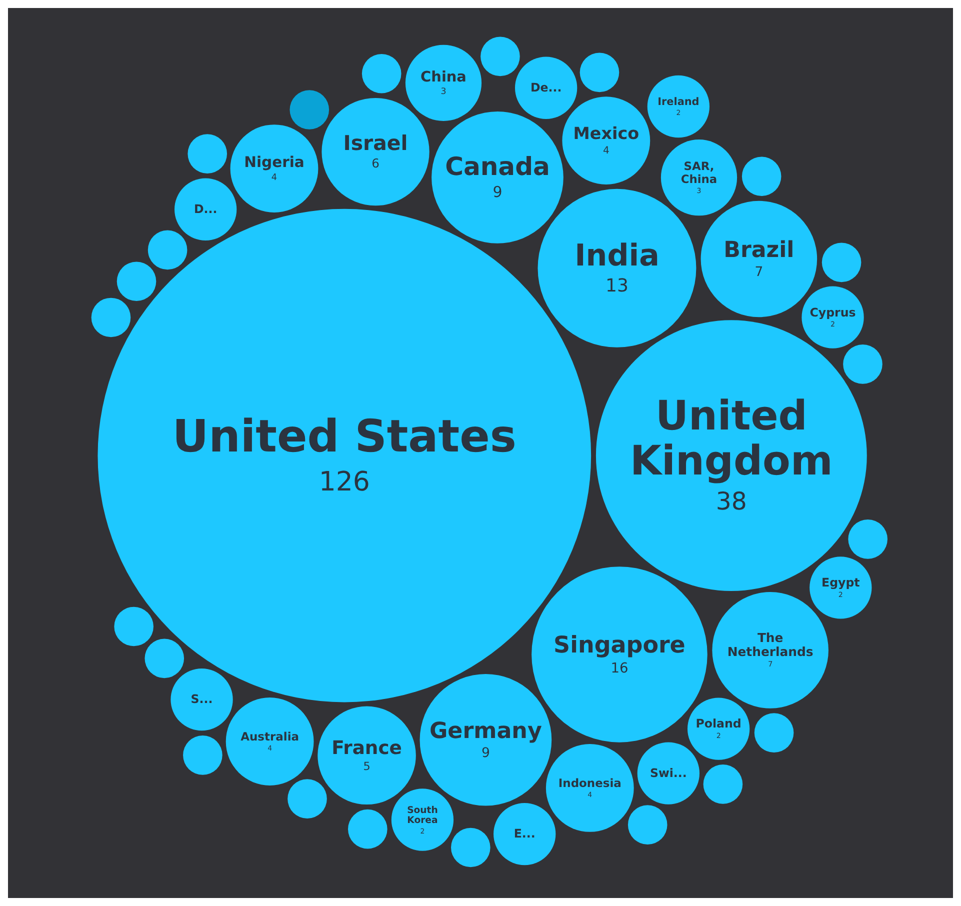 The width and height of the screenshot is (961, 906). Describe the element at coordinates (366, 766) in the screenshot. I see `data-label: 5` at that location.